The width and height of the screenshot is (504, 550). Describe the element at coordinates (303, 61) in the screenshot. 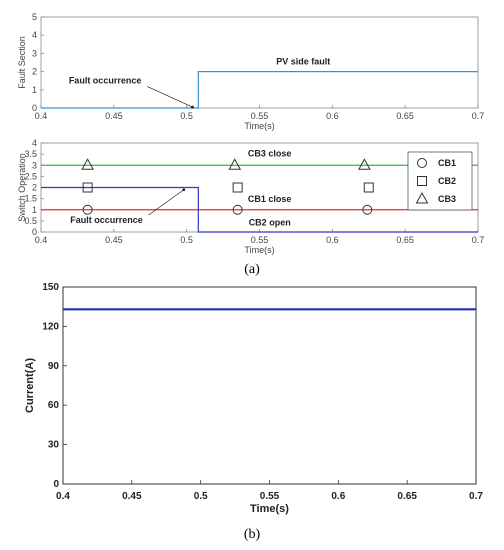

I see `annotation: PV side fault` at that location.